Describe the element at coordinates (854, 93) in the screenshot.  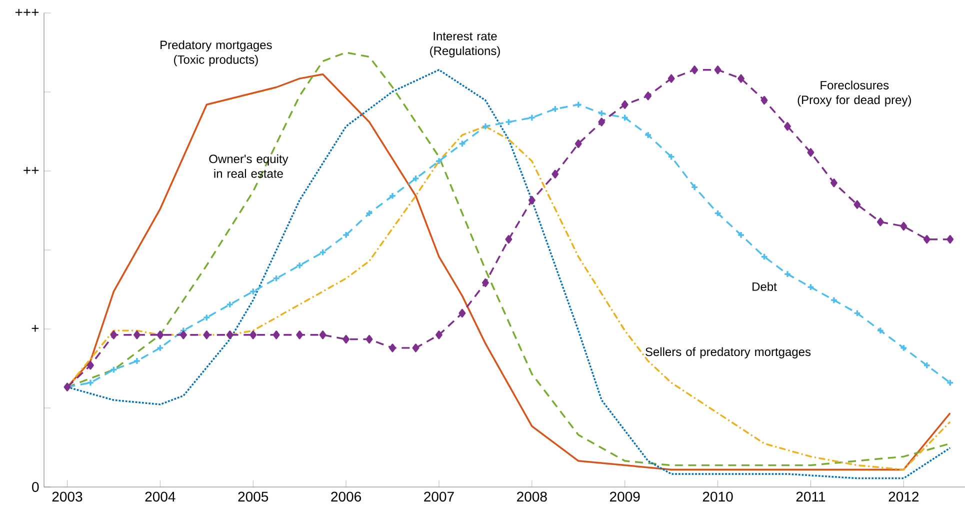
I see `series-label: Foreclosures (Proxy for dead prey)` at that location.